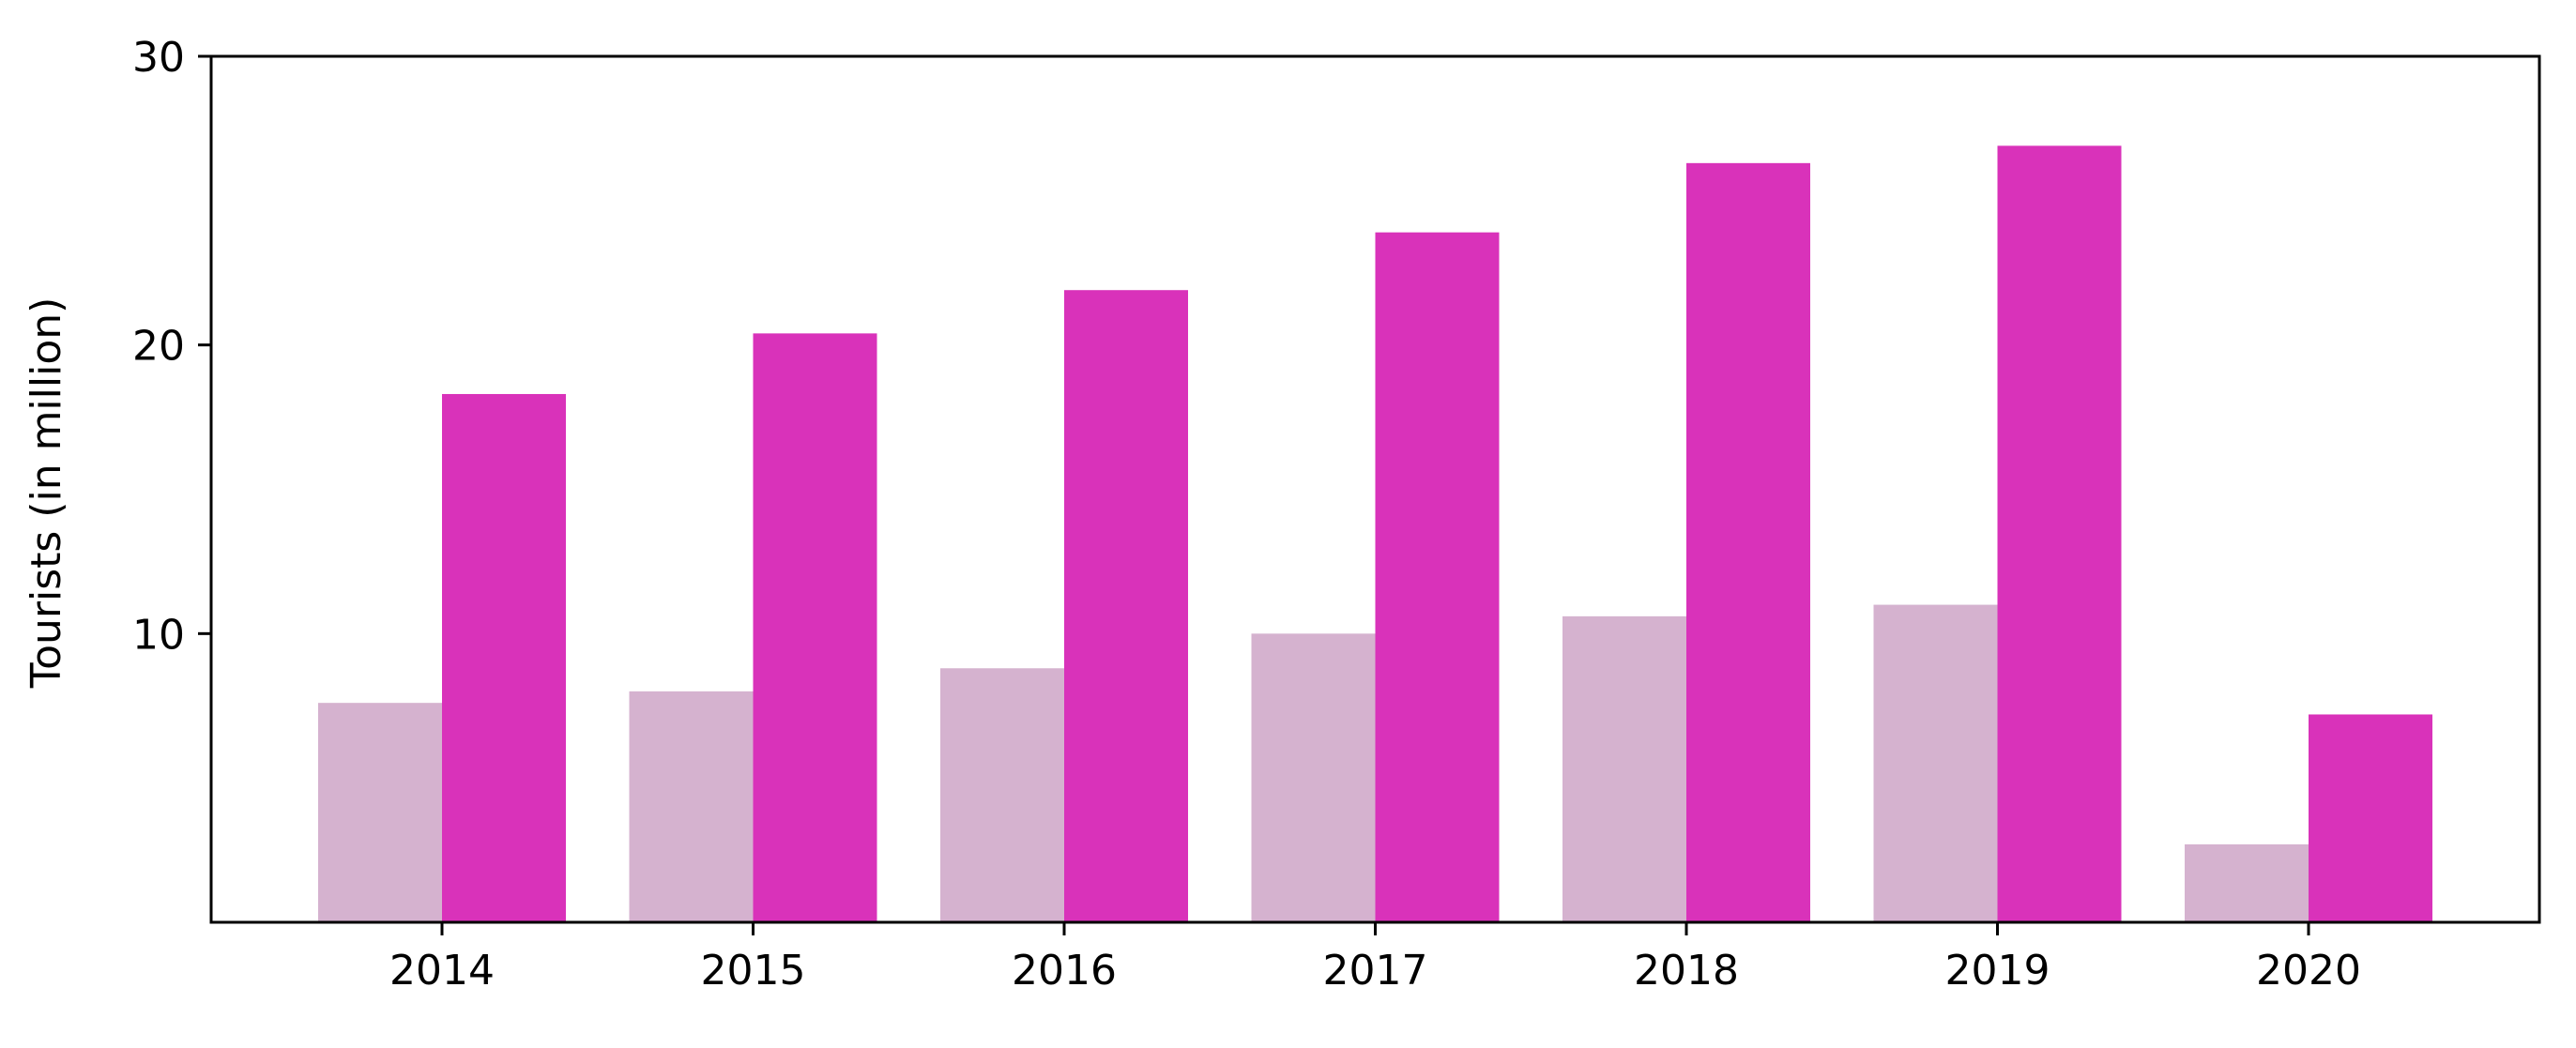 The width and height of the screenshot is (2576, 1048). What do you see at coordinates (753, 971) in the screenshot?
I see `x-tick-label-2015: 2015` at bounding box center [753, 971].